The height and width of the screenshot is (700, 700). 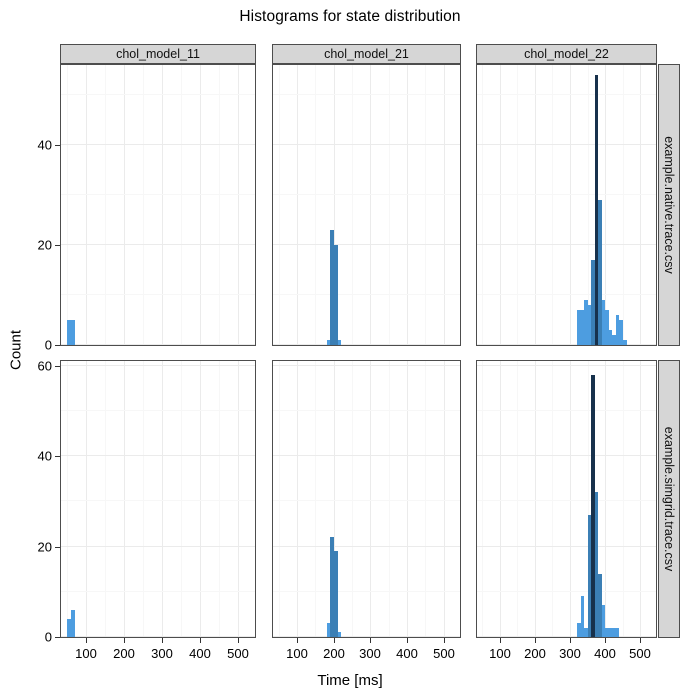 What do you see at coordinates (566, 54) in the screenshot?
I see `facet-strip-column: chol_model_22` at bounding box center [566, 54].